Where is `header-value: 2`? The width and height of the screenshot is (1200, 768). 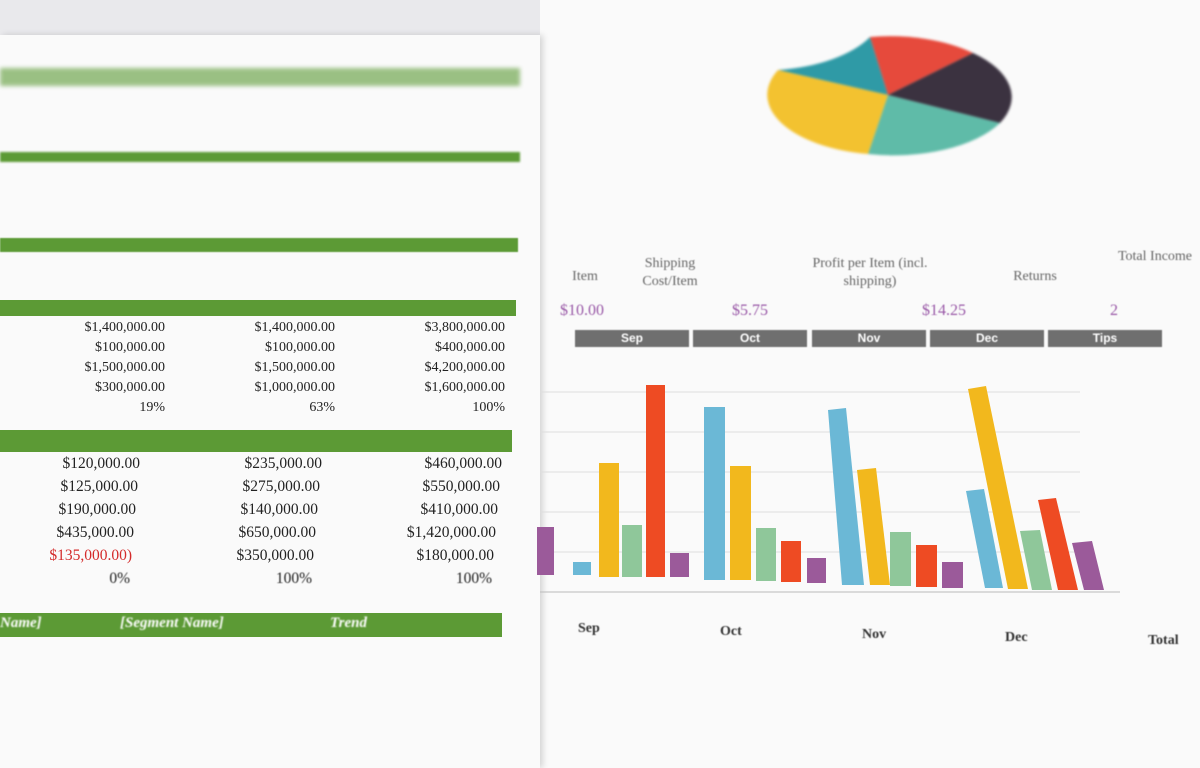
header-value: 2 is located at coordinates (1114, 310).